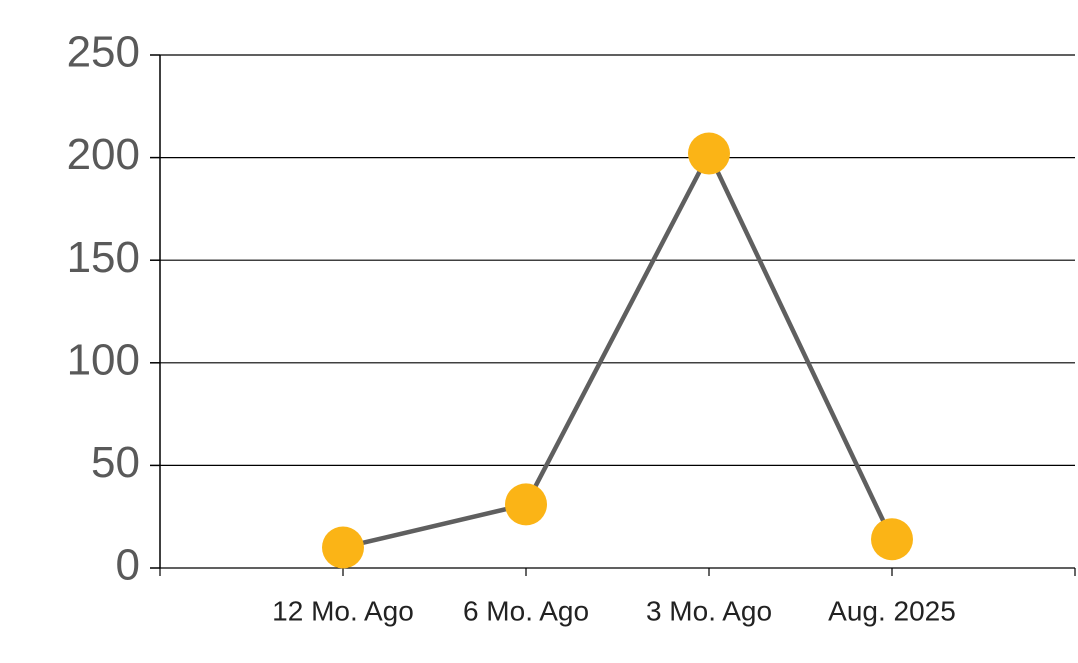 This screenshot has width=1078, height=663. I want to click on x-tick-label: 3 Mo. Ago, so click(709, 610).